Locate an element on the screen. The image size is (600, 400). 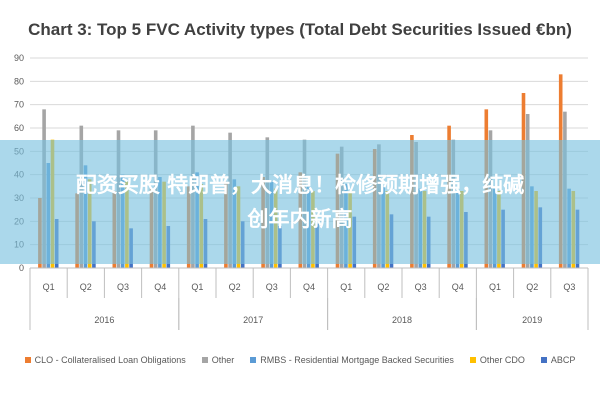
legend-item: CLO - Collateralised Loan Obligations is located at coordinates (105, 360).